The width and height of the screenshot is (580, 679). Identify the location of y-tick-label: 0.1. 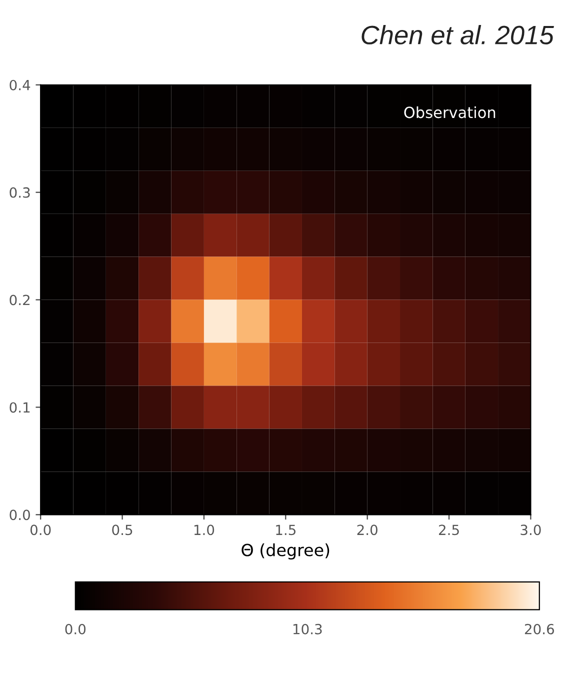
(20, 407).